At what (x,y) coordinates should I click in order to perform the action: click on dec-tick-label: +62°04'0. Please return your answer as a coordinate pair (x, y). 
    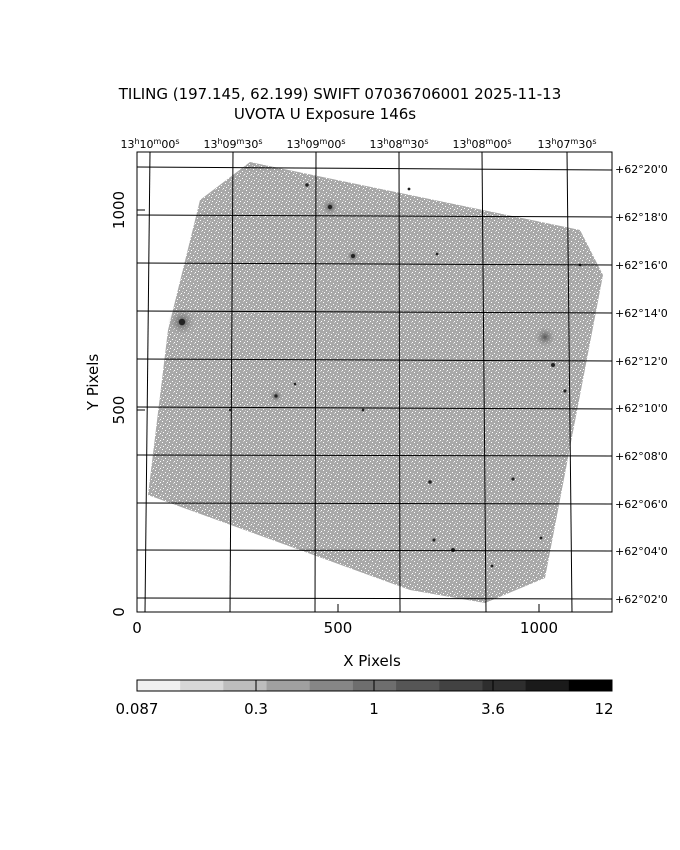
    Looking at the image, I should click on (641, 551).